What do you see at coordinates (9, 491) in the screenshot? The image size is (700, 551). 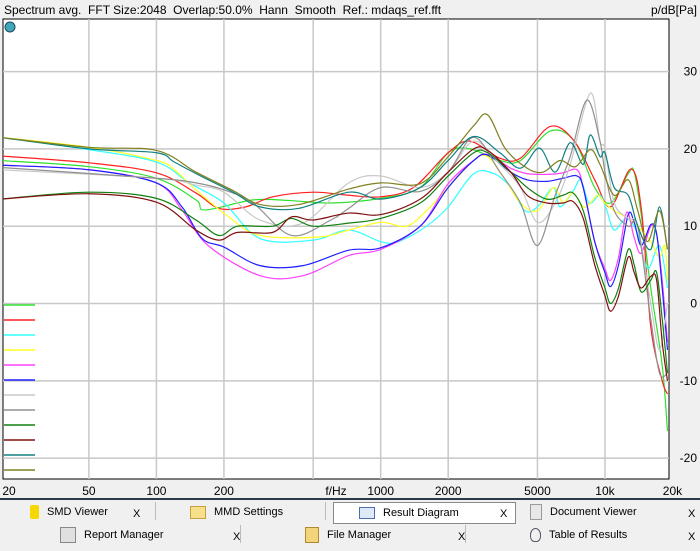 I see `x-tick-label: 20` at bounding box center [9, 491].